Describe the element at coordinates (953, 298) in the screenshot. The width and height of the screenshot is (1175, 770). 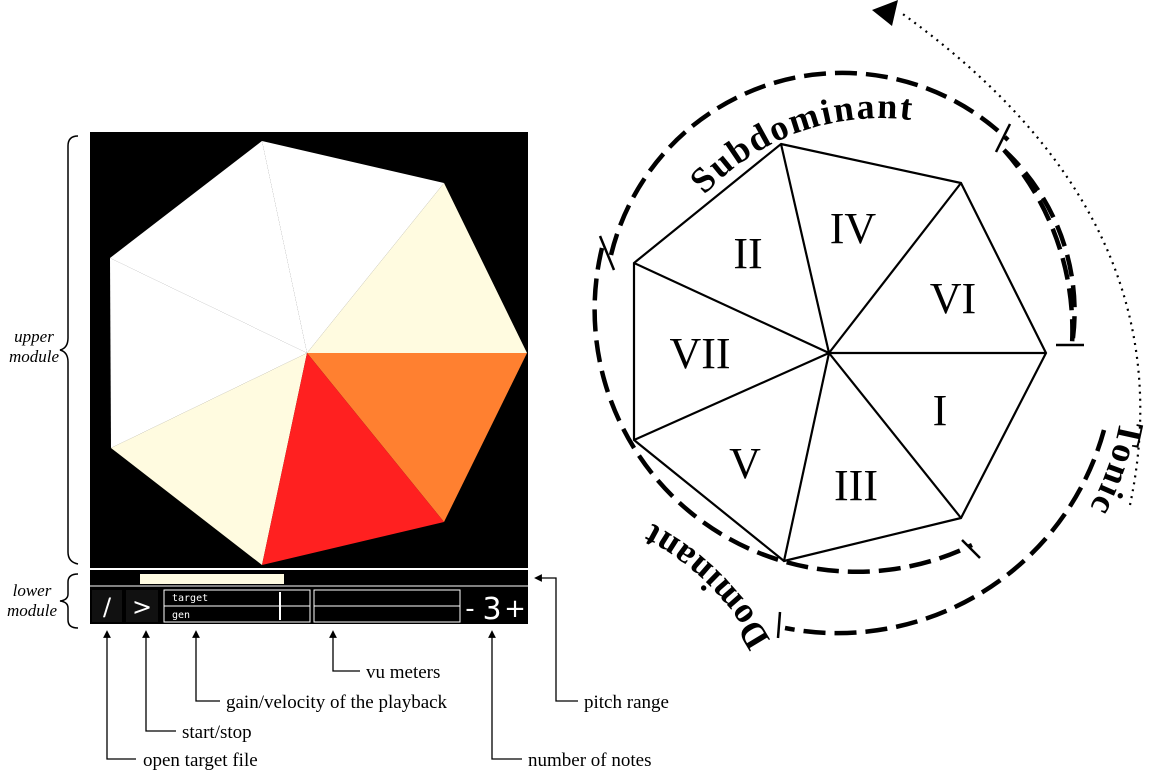
I see `segment-label-vi: VI` at that location.